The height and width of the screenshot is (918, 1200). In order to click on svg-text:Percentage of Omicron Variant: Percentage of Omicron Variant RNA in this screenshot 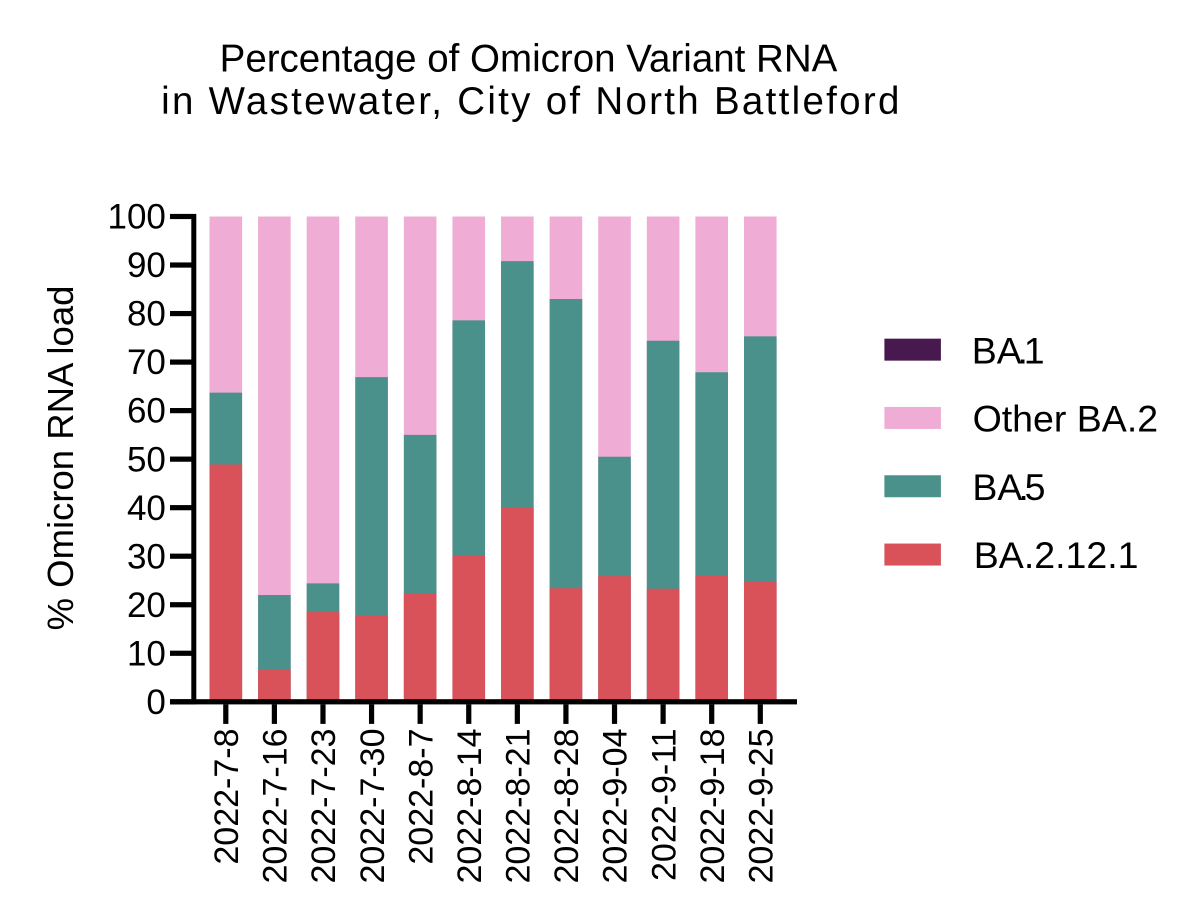, I will do `click(529, 59)`.